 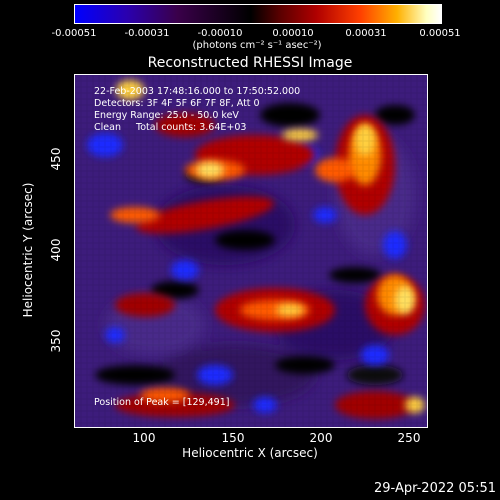 What do you see at coordinates (250, 63) in the screenshot?
I see `image-title: Reconstructed RHESSI Image` at bounding box center [250, 63].